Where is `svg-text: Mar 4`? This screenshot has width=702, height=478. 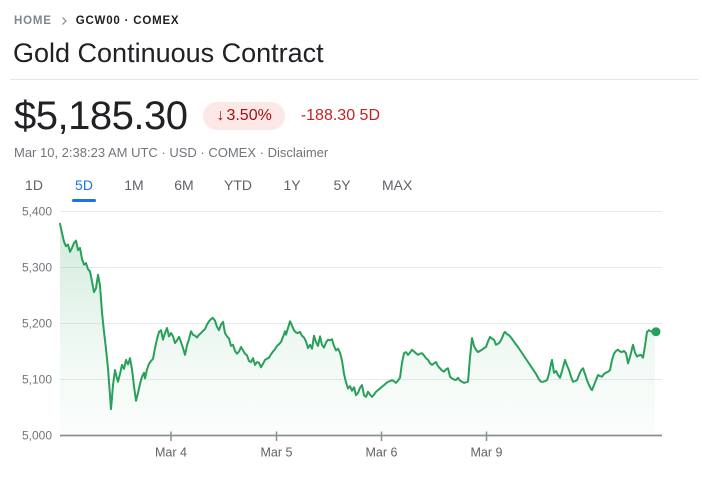
svg-text: Mar 4 is located at coordinates (171, 453).